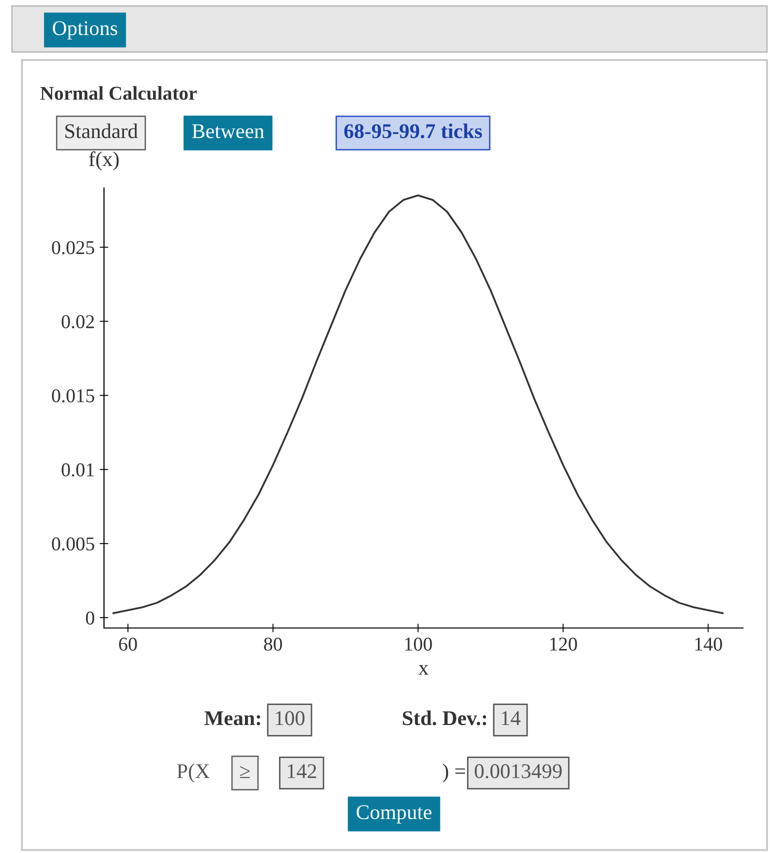 The image size is (770, 853). Describe the element at coordinates (232, 718) in the screenshot. I see `text: Mean:` at that location.